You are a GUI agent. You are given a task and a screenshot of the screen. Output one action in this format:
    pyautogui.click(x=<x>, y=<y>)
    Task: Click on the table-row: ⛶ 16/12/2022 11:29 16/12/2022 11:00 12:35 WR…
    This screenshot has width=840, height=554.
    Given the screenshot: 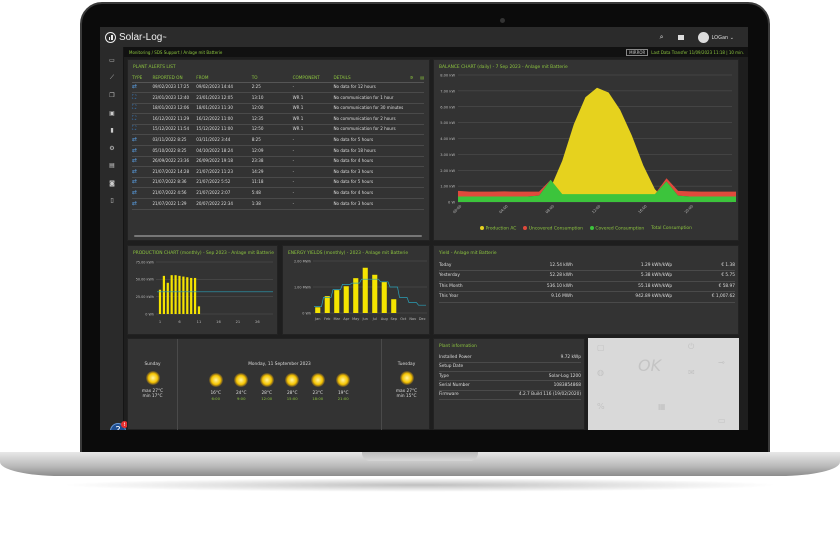 What is the action you would take?
    pyautogui.click(x=278, y=119)
    